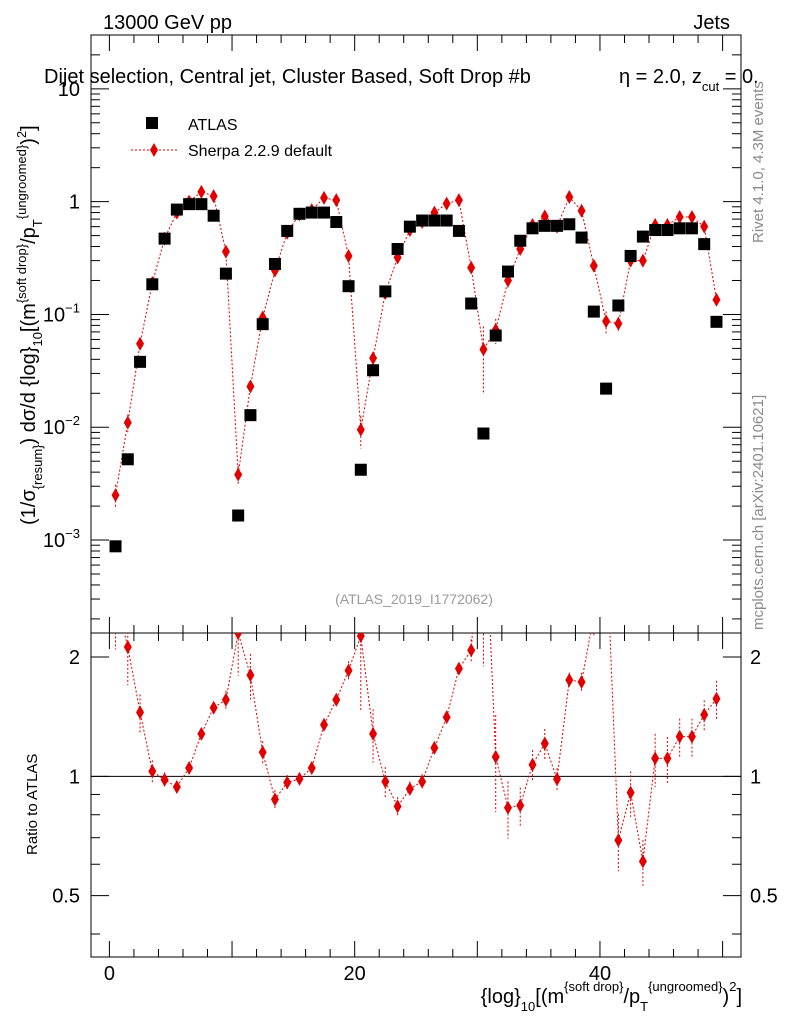 Image resolution: width=786 pixels, height=1024 pixels. Describe the element at coordinates (109, 974) in the screenshot. I see `x-tick-label: 0` at that location.